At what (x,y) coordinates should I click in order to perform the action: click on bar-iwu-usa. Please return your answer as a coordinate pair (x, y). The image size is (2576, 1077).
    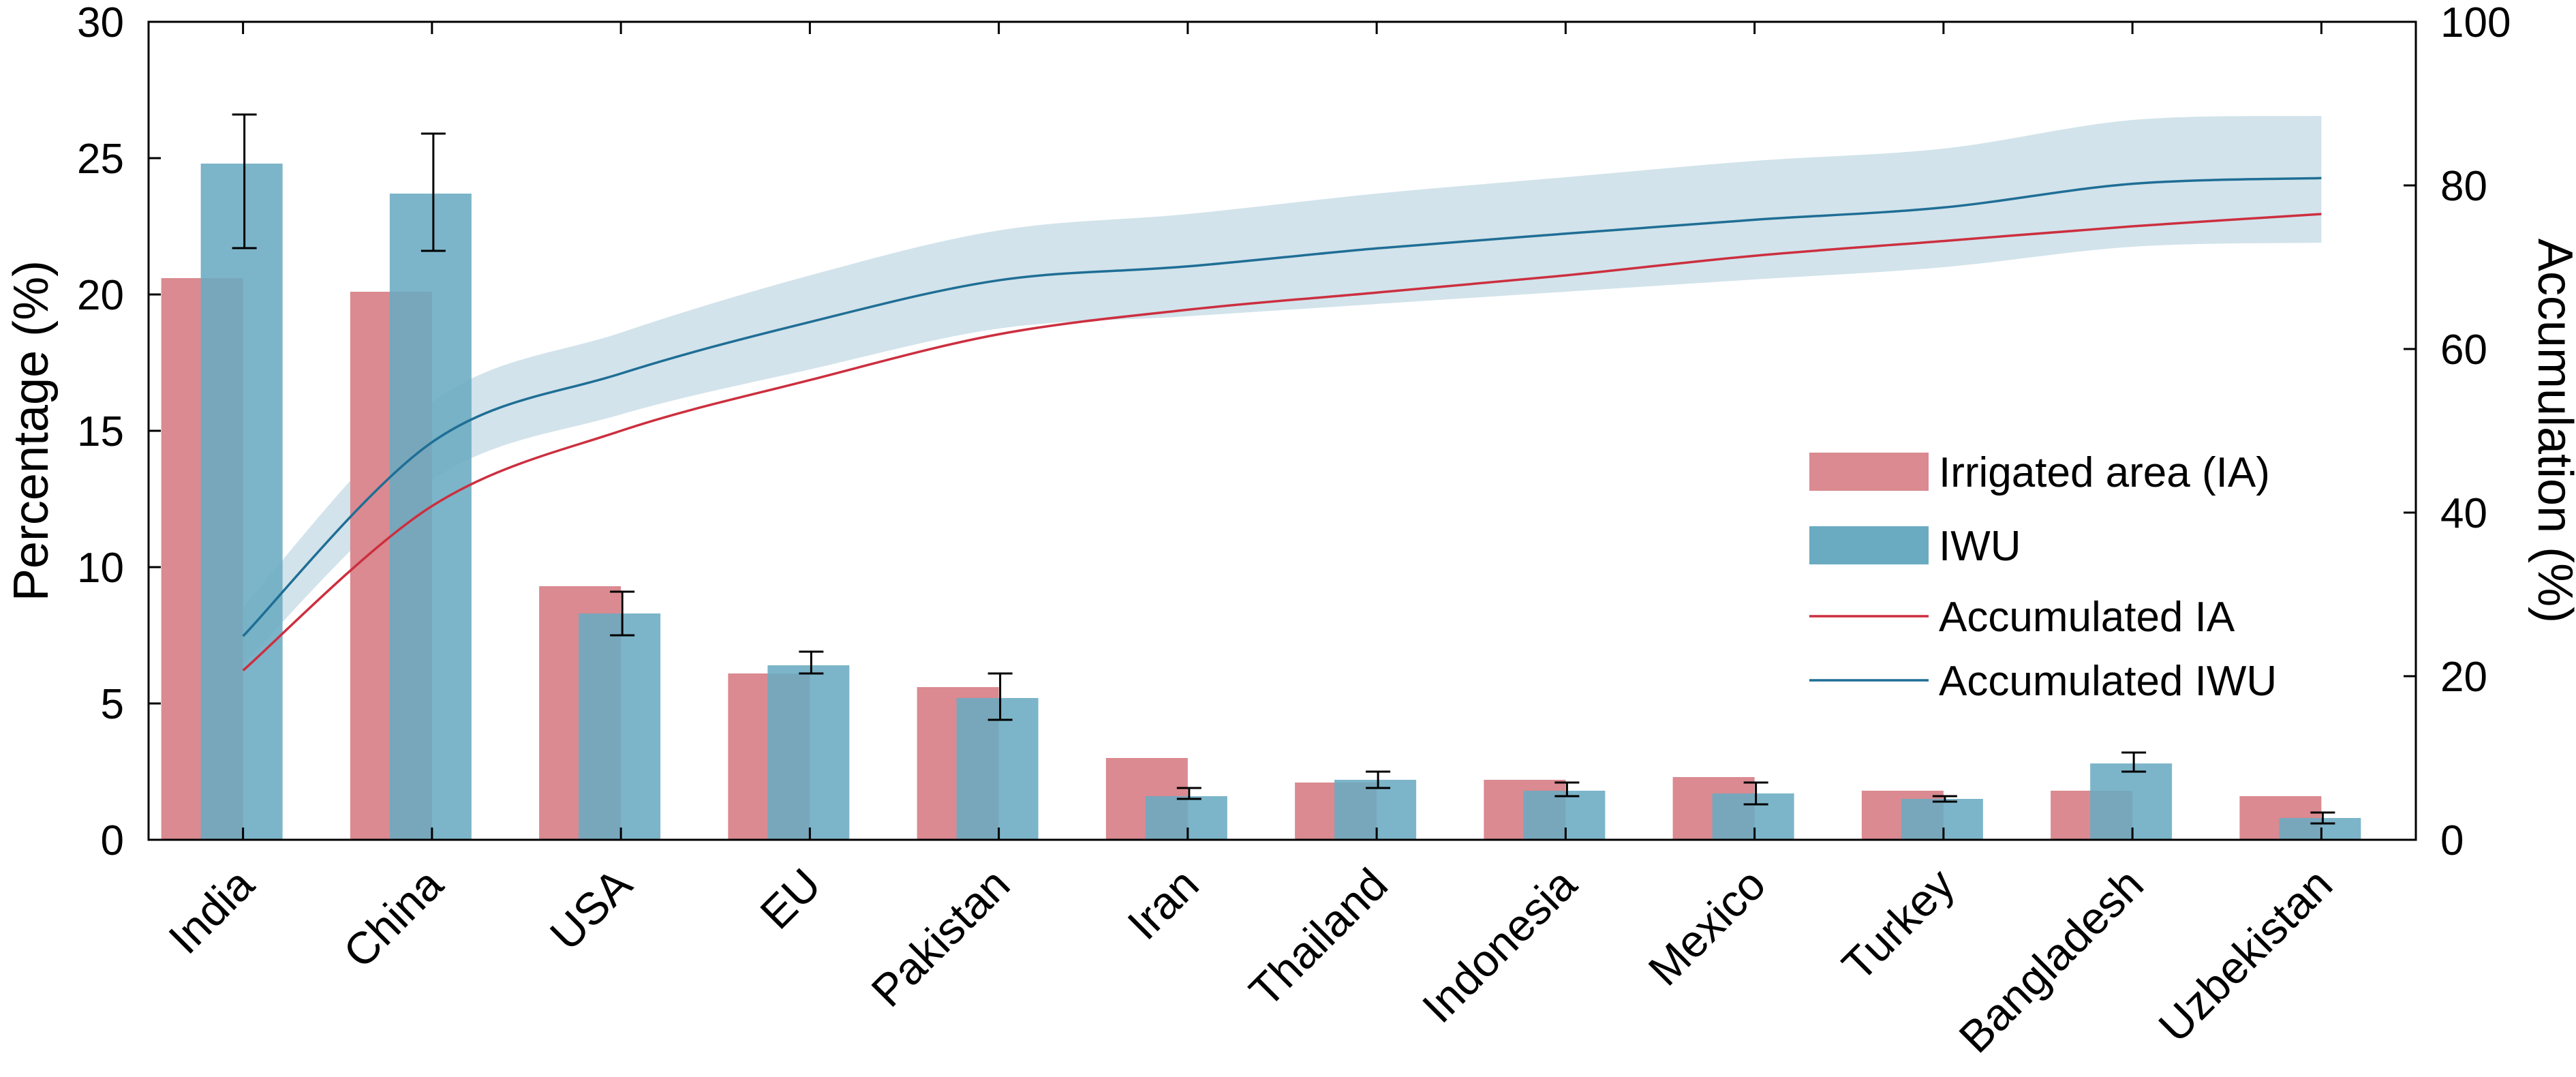
    Looking at the image, I should click on (620, 726).